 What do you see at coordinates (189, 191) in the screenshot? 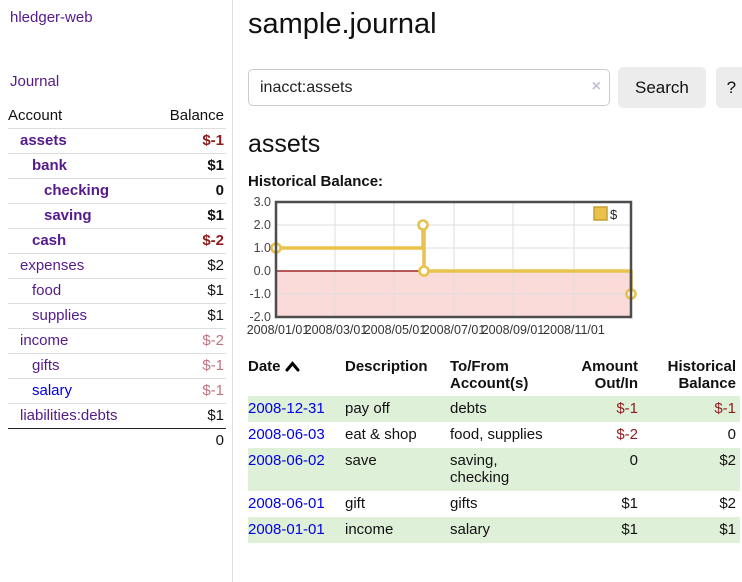
I see `account-balance: 0` at bounding box center [189, 191].